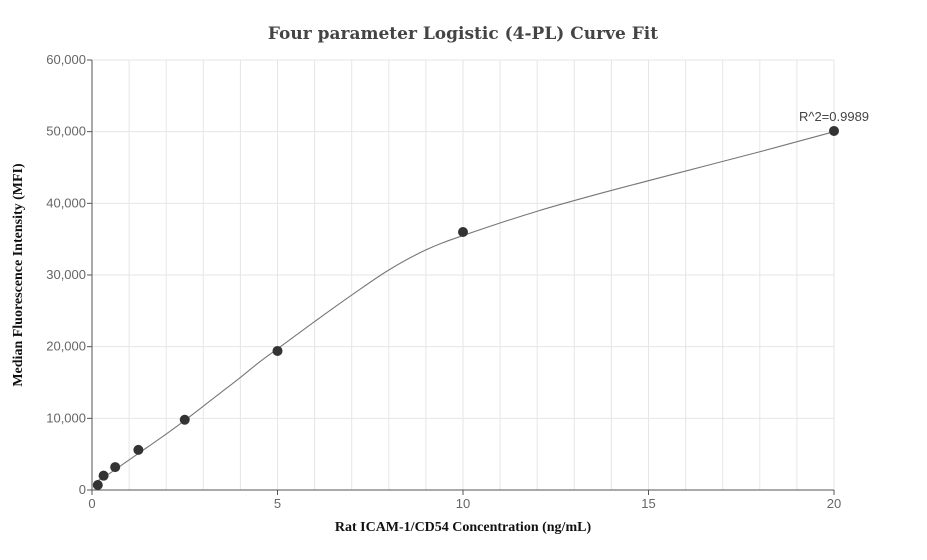  Describe the element at coordinates (91, 503) in the screenshot. I see `x-tick-label: 0` at that location.